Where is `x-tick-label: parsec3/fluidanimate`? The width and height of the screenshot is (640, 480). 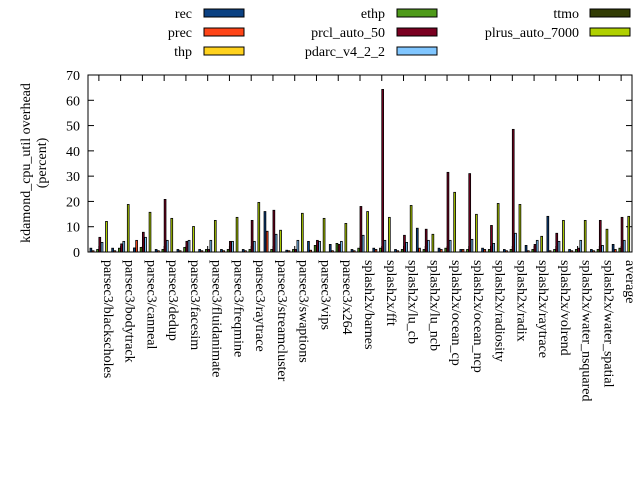
x-tick-label: parsec3/fluidanimate is located at coordinates (216, 318).